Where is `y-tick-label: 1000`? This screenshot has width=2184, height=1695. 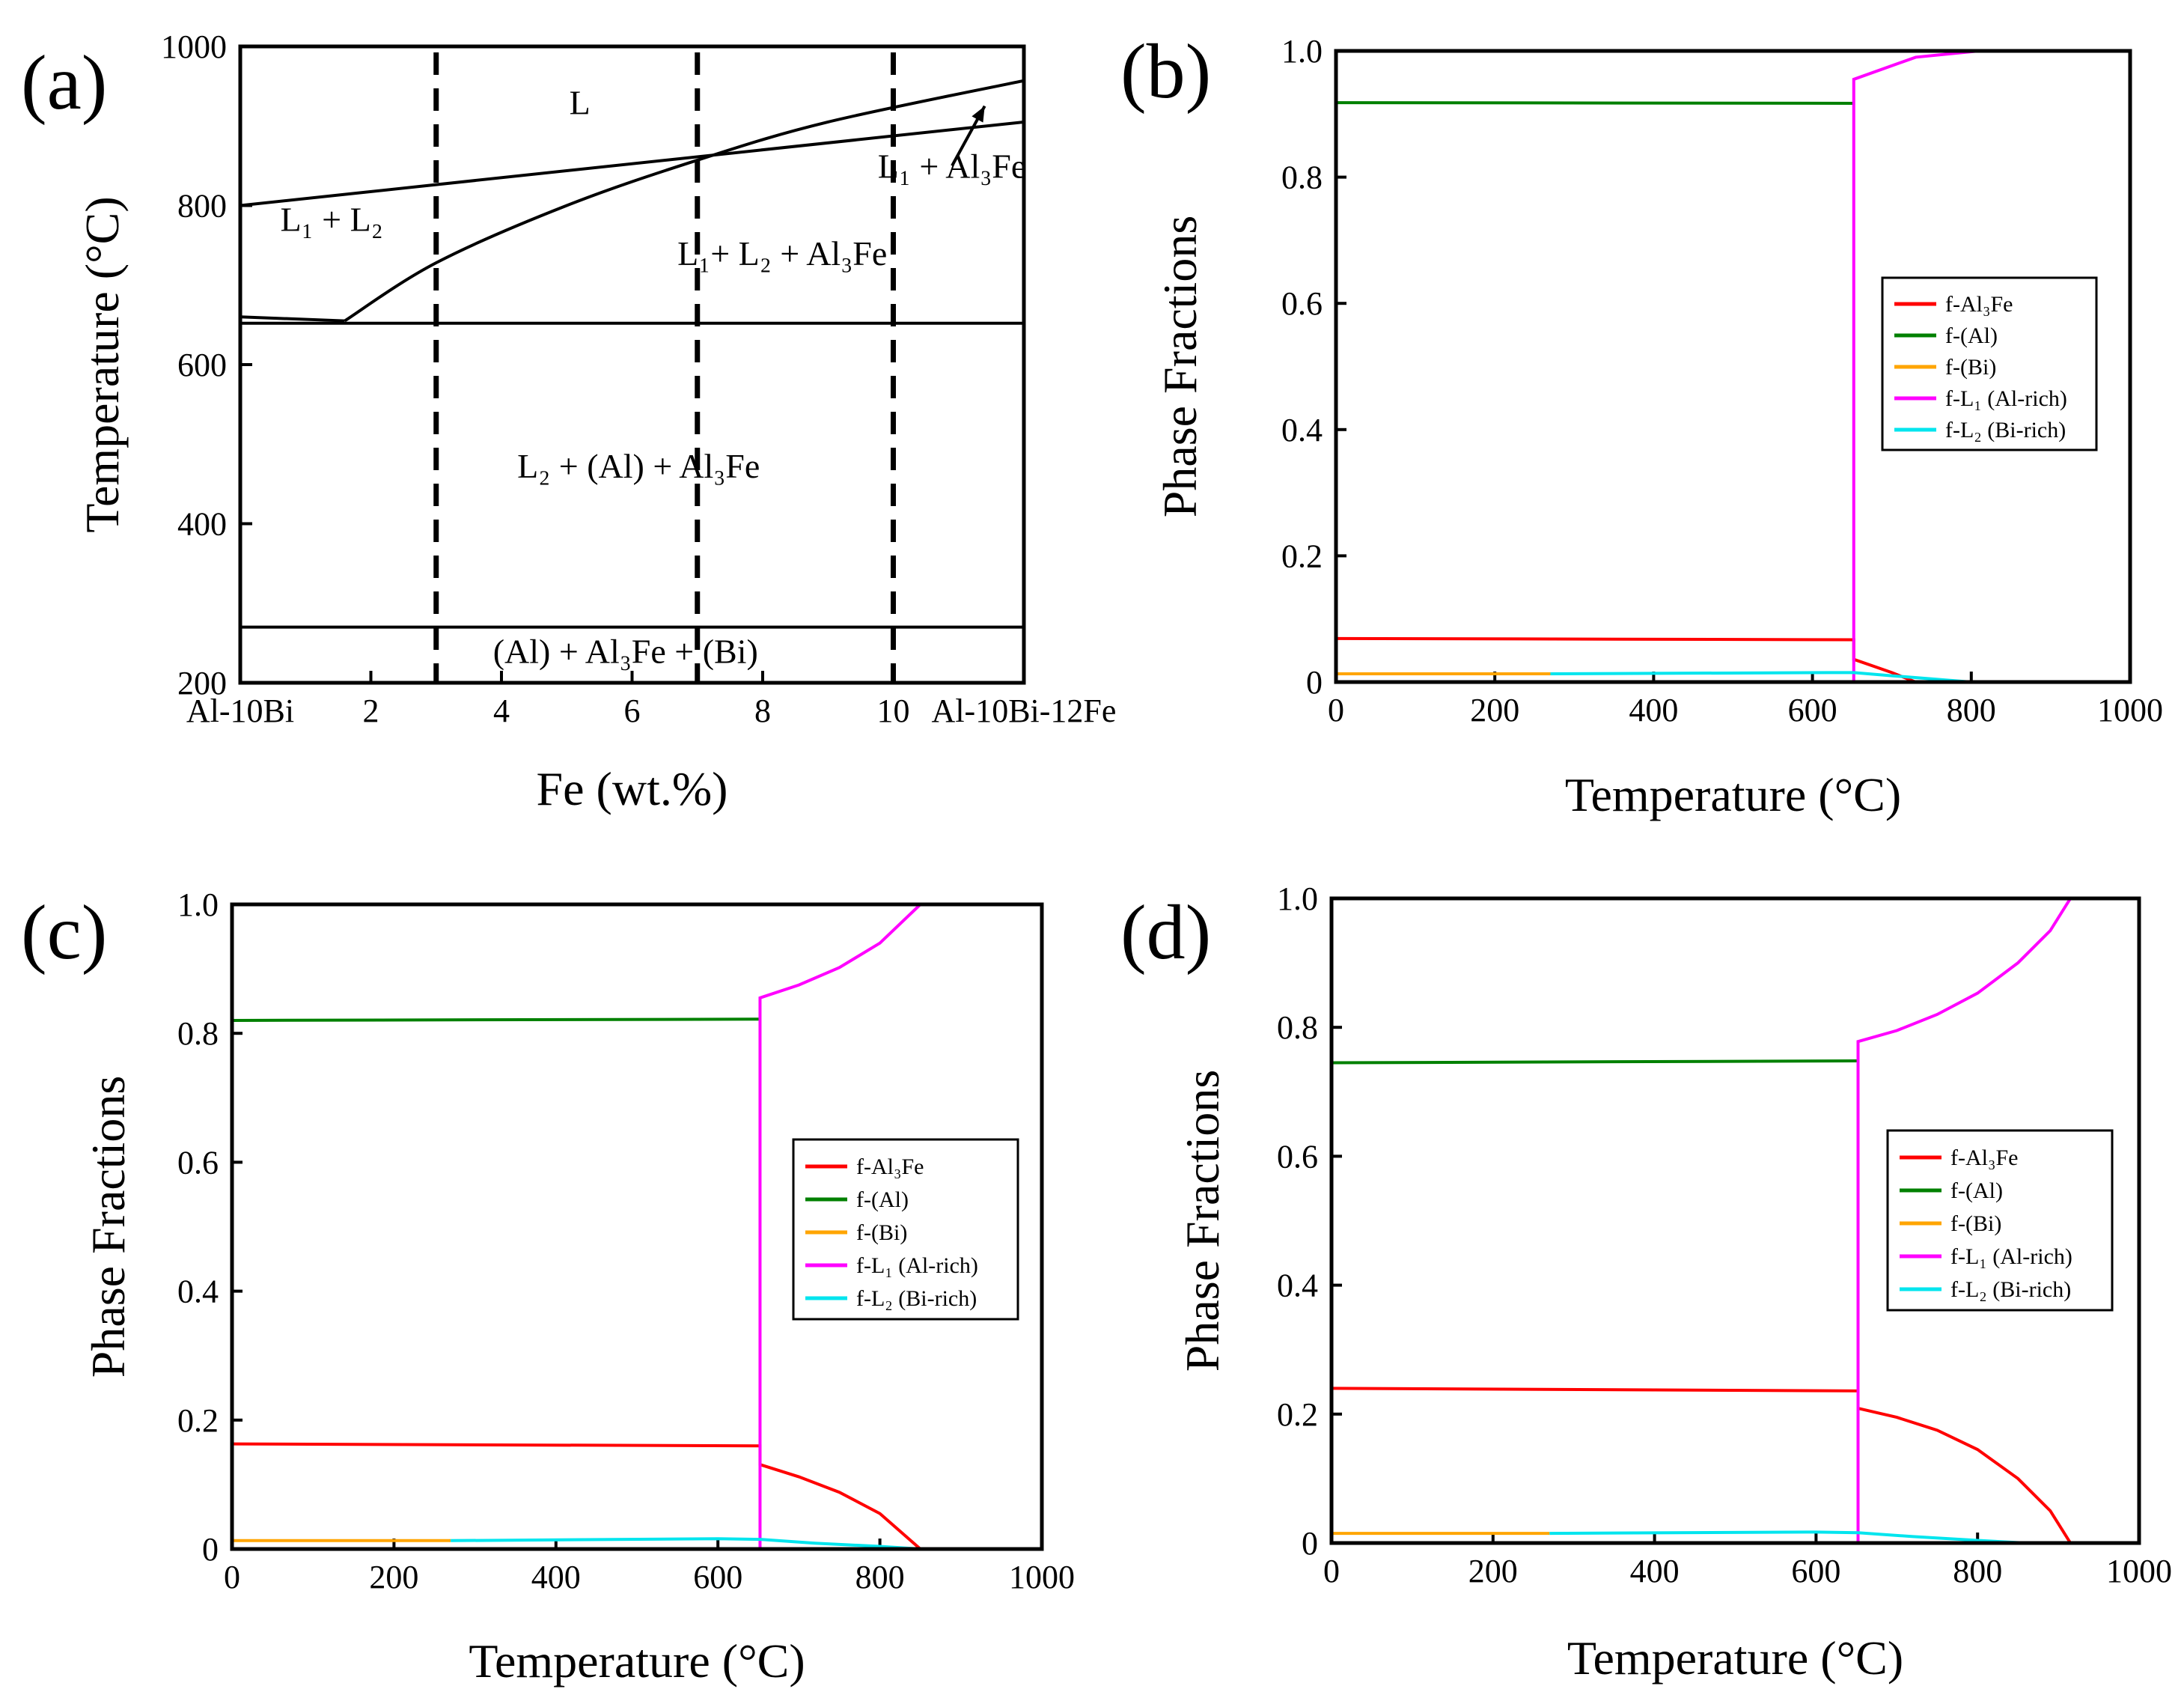
y-tick-label: 1000 is located at coordinates (194, 46).